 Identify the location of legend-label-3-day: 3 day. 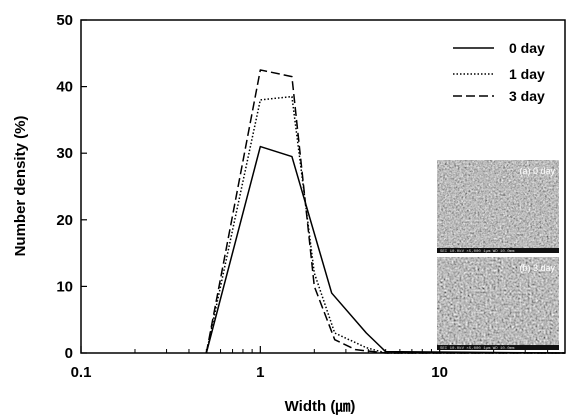
(527, 96).